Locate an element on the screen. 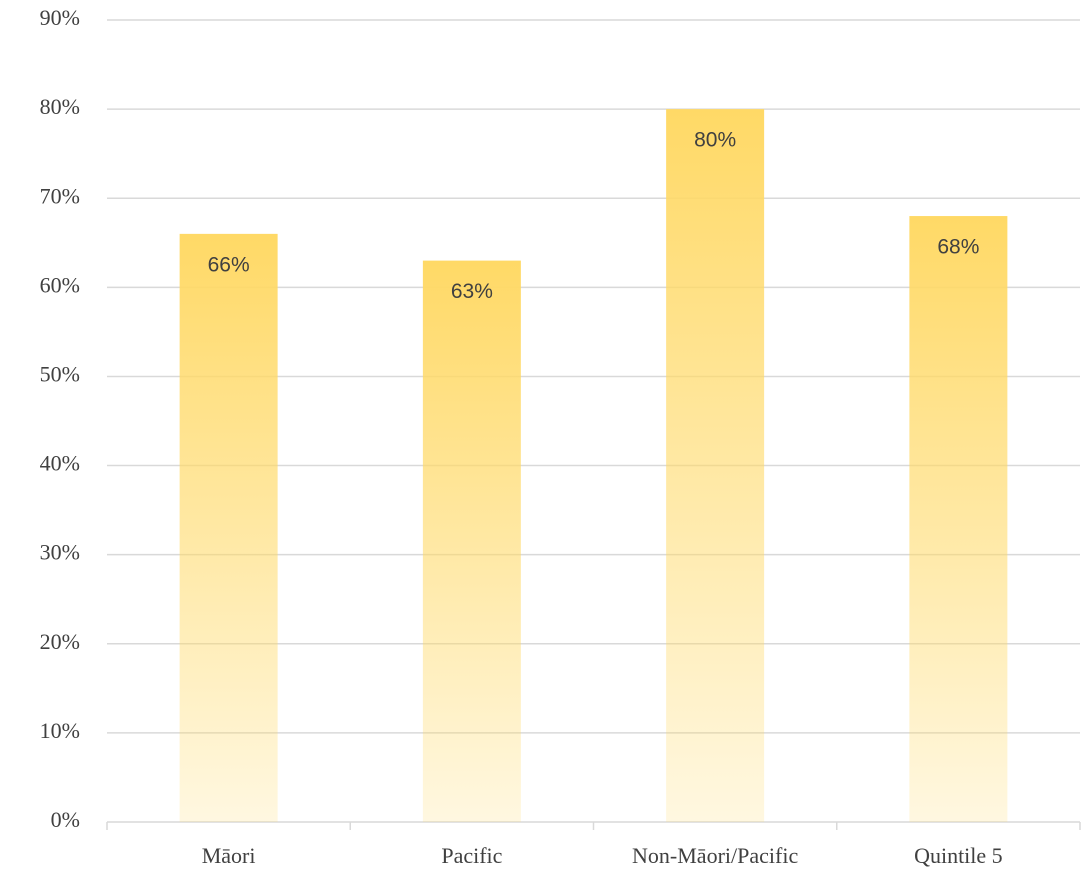 This screenshot has height=872, width=1089. y-tick-label: 40% is located at coordinates (60, 463).